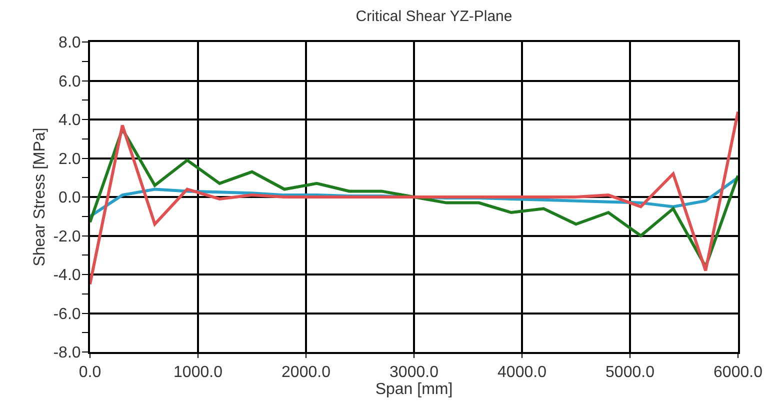 Image resolution: width=775 pixels, height=410 pixels. What do you see at coordinates (67, 275) in the screenshot?
I see `y-tick-label: -4.0` at bounding box center [67, 275].